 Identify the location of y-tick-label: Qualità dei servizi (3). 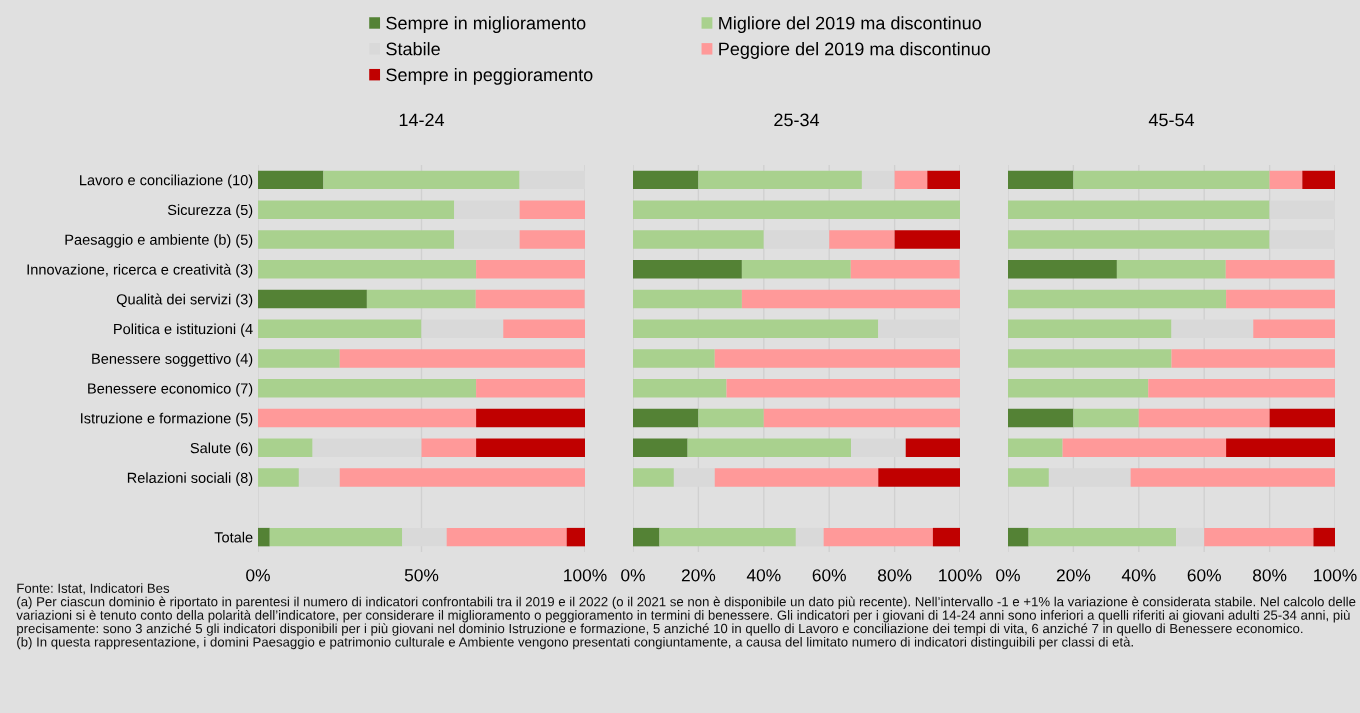
(184, 300).